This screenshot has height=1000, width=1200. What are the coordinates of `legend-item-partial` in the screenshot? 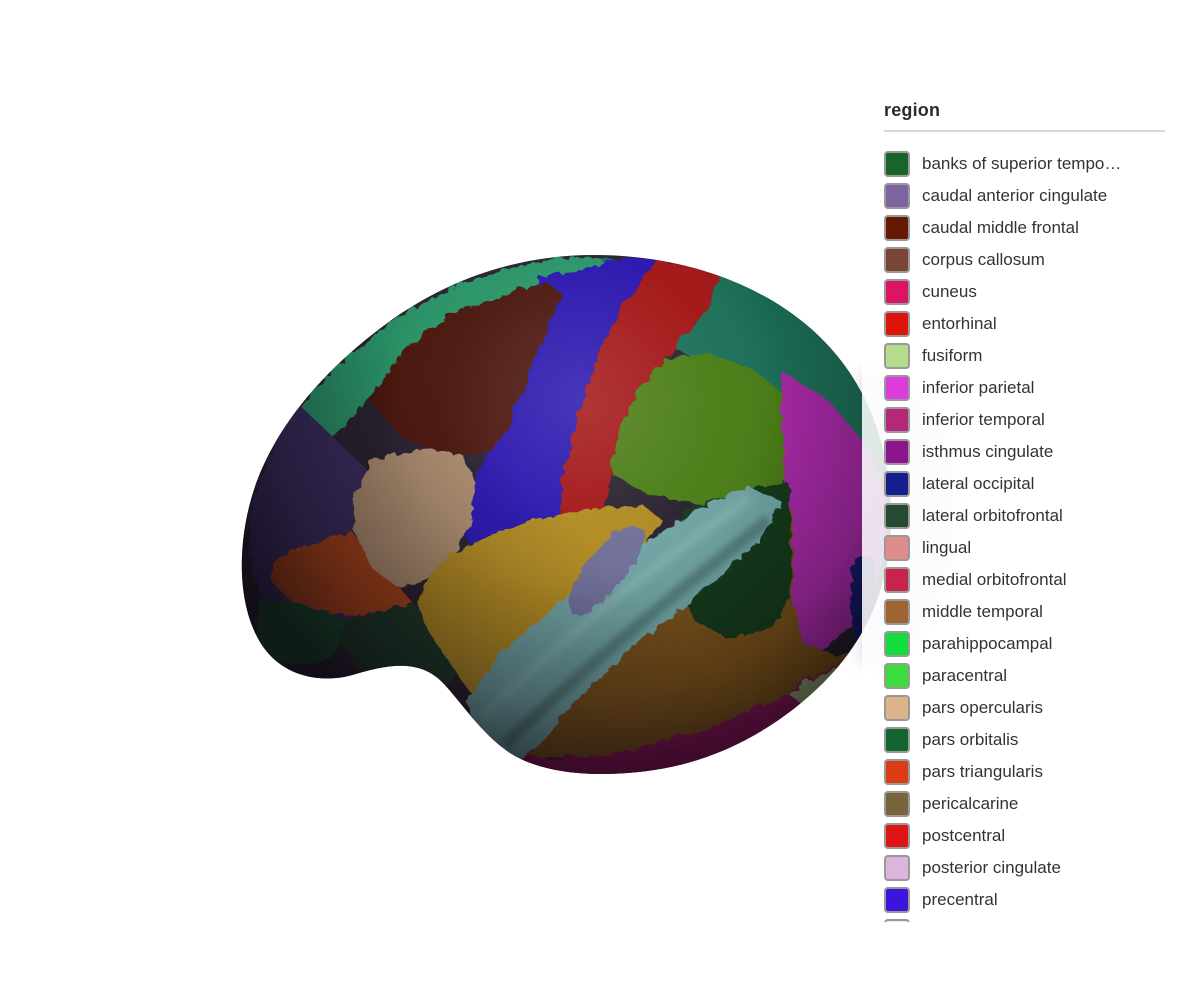 It's located at (1028, 919).